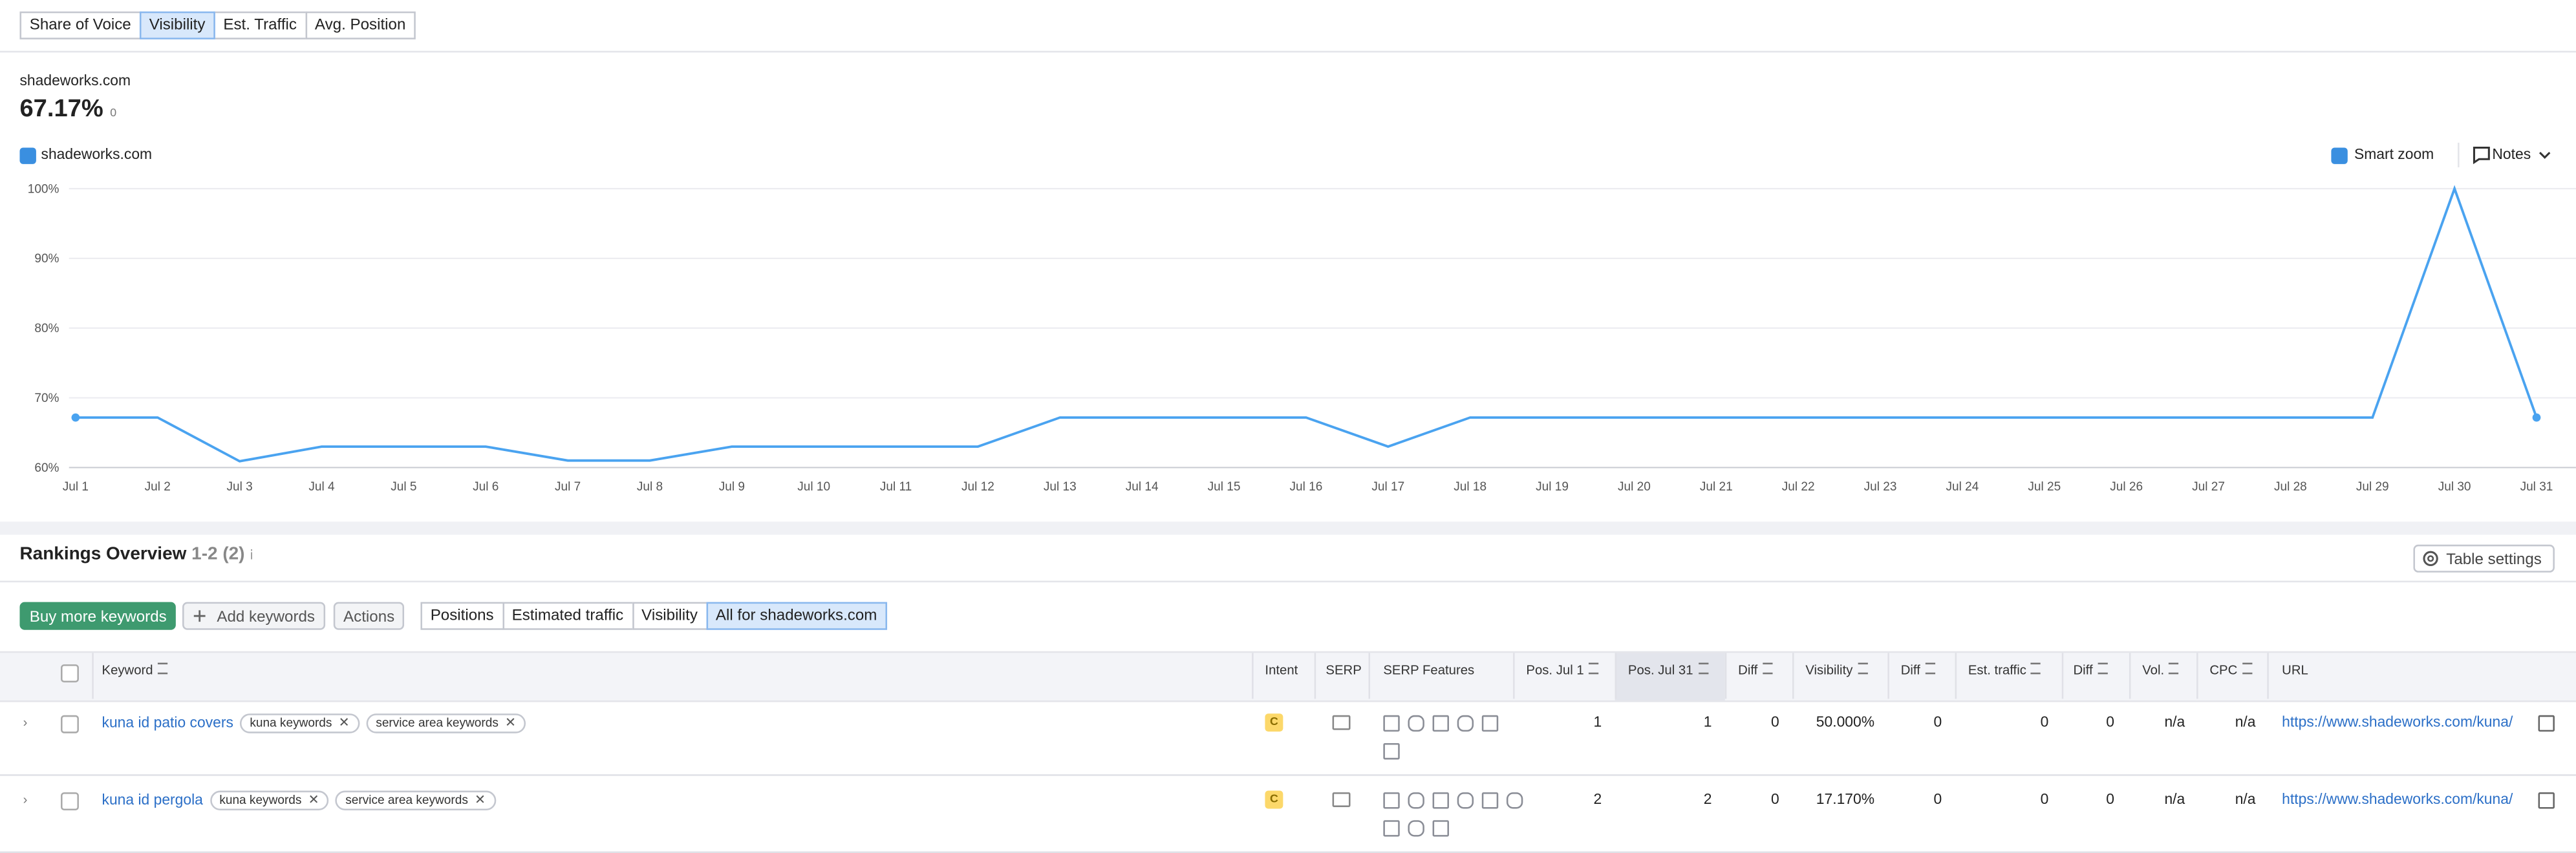 This screenshot has height=853, width=2576. Describe the element at coordinates (1555, 670) in the screenshot. I see `header-text: Pos. Jul 1` at that location.